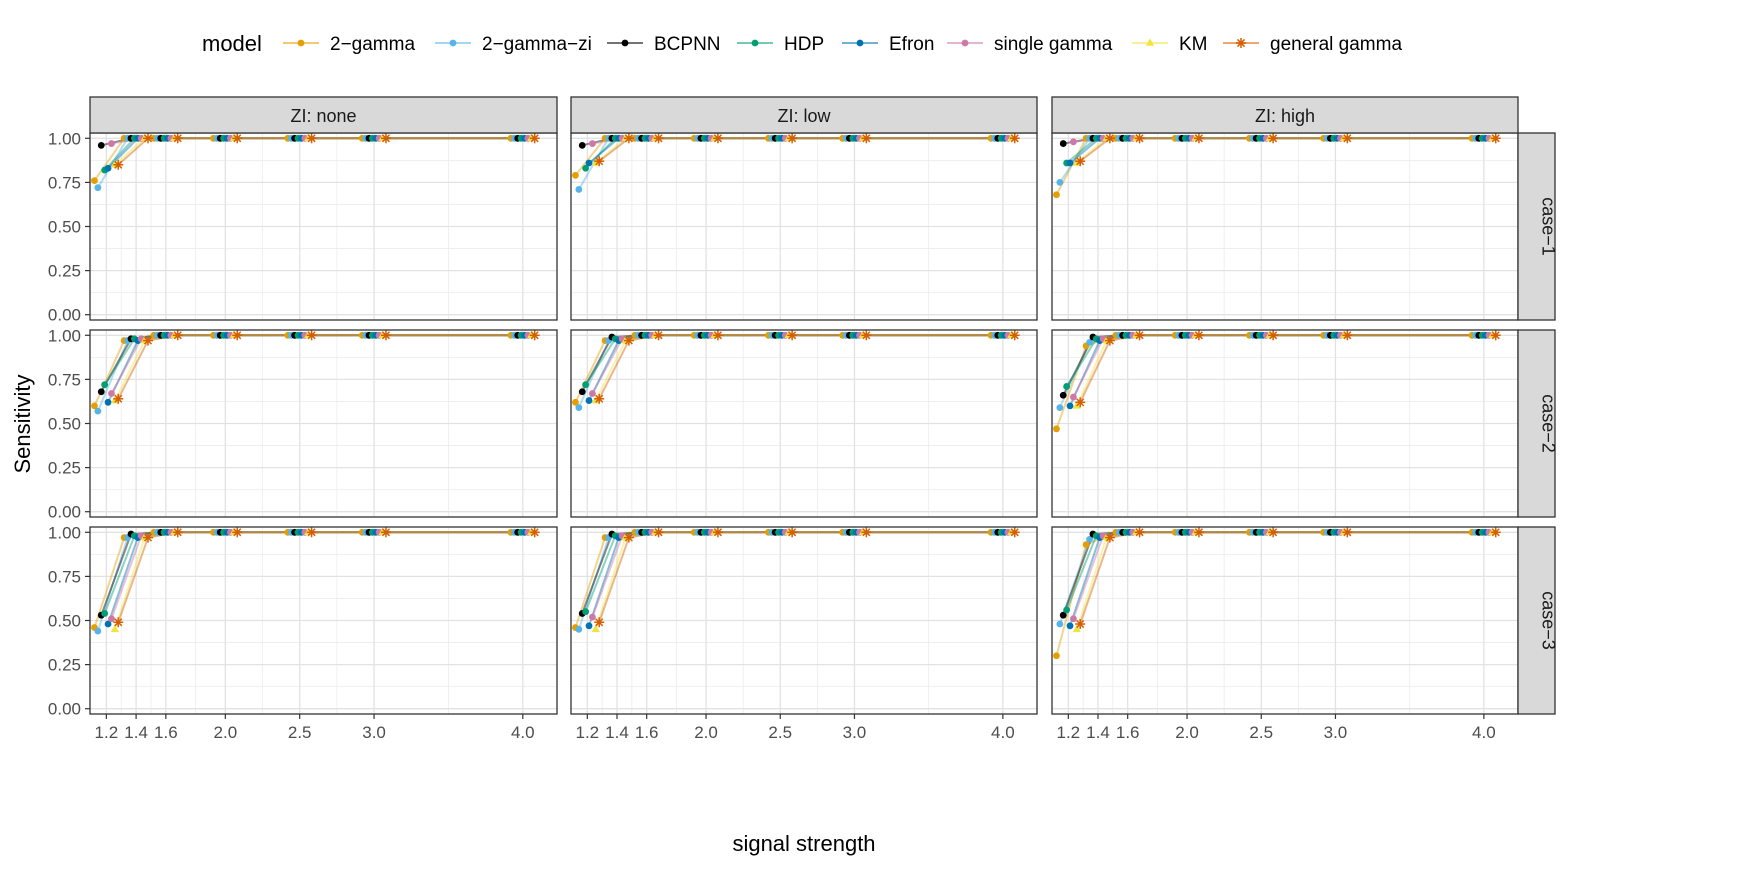 The height and width of the screenshot is (877, 1743). I want to click on panel-r1-c3, so click(1285, 226).